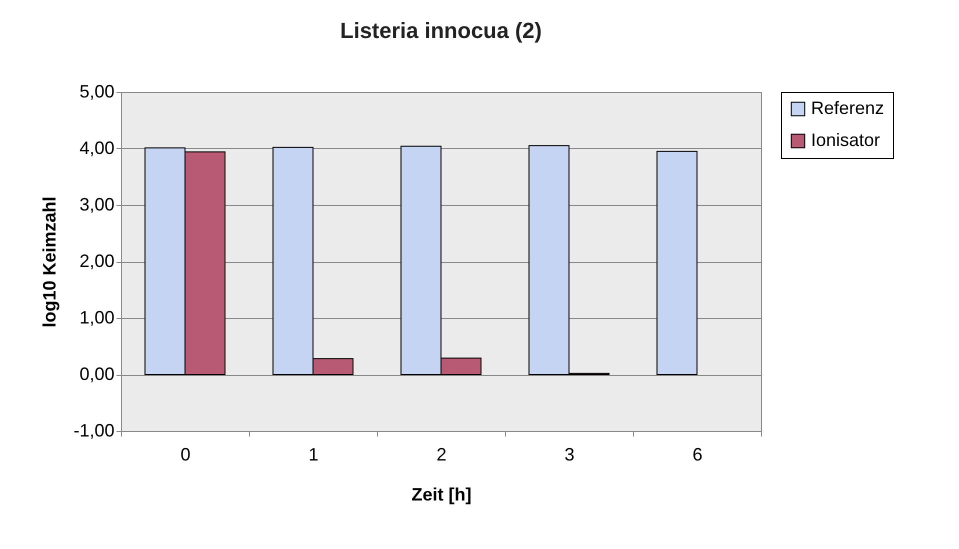 The image size is (959, 549). Describe the element at coordinates (847, 108) in the screenshot. I see `legend-label: Referenz` at that location.